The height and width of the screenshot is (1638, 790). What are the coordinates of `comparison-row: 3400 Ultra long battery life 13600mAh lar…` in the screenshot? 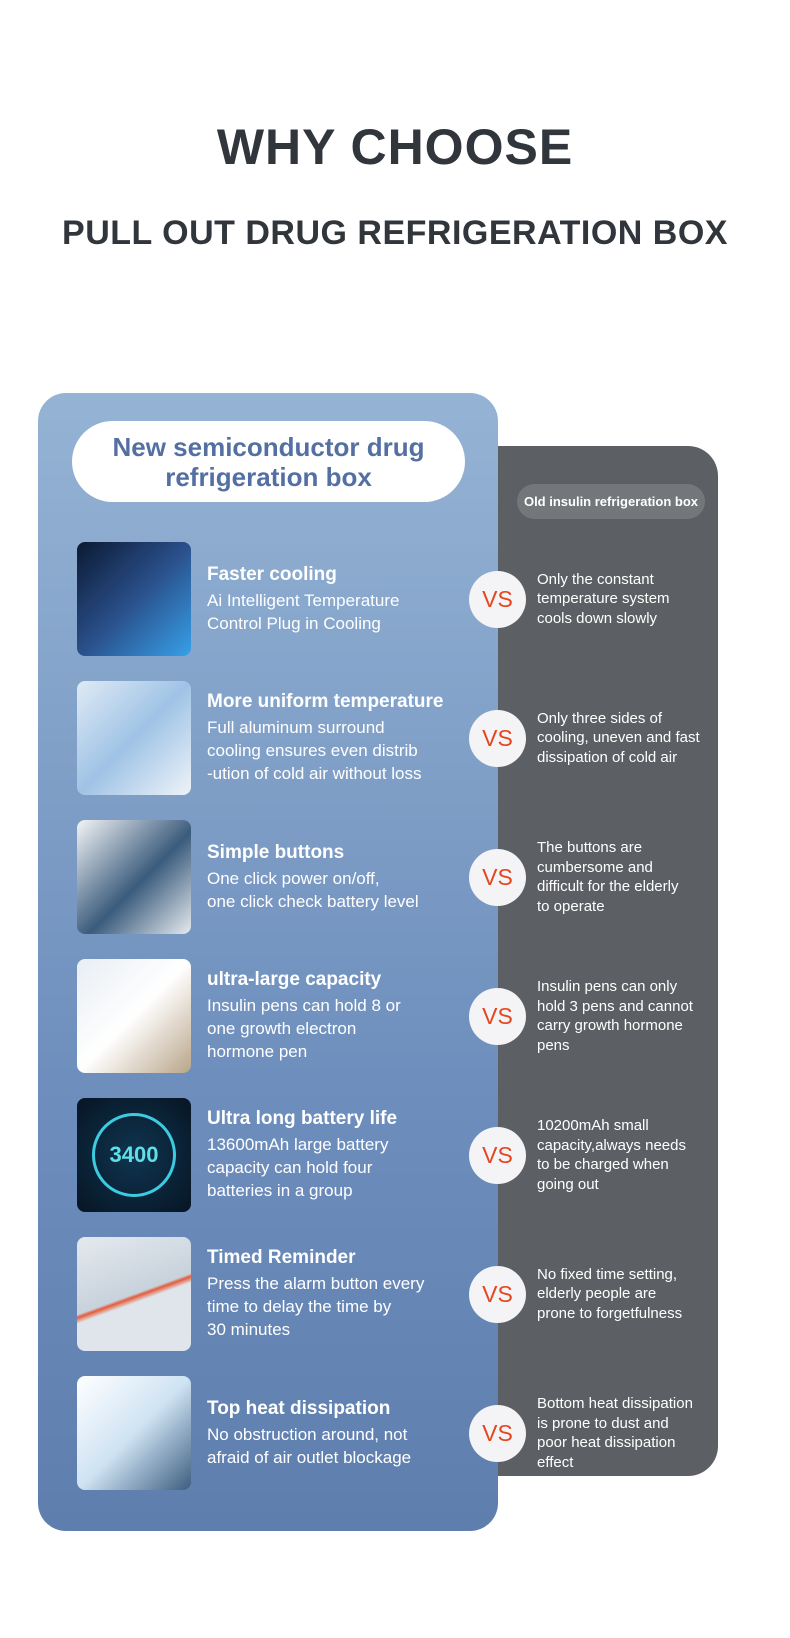 It's located at (395, 1155).